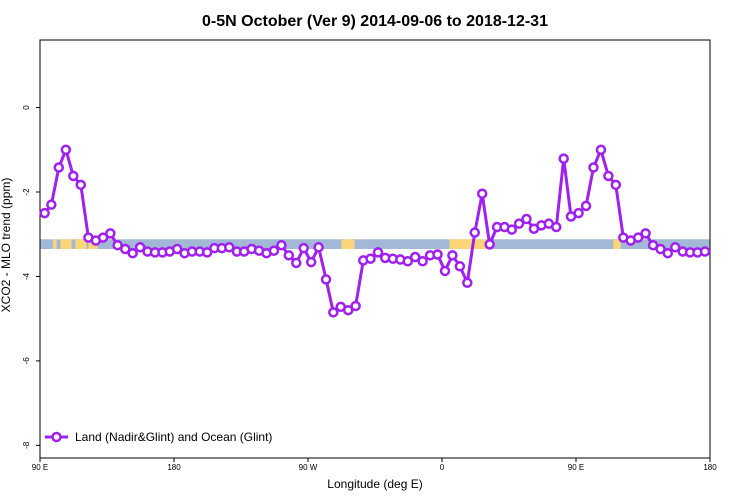 The image size is (750, 500). Describe the element at coordinates (374, 484) in the screenshot. I see `x-axis-label: Longitude (deg E)` at that location.